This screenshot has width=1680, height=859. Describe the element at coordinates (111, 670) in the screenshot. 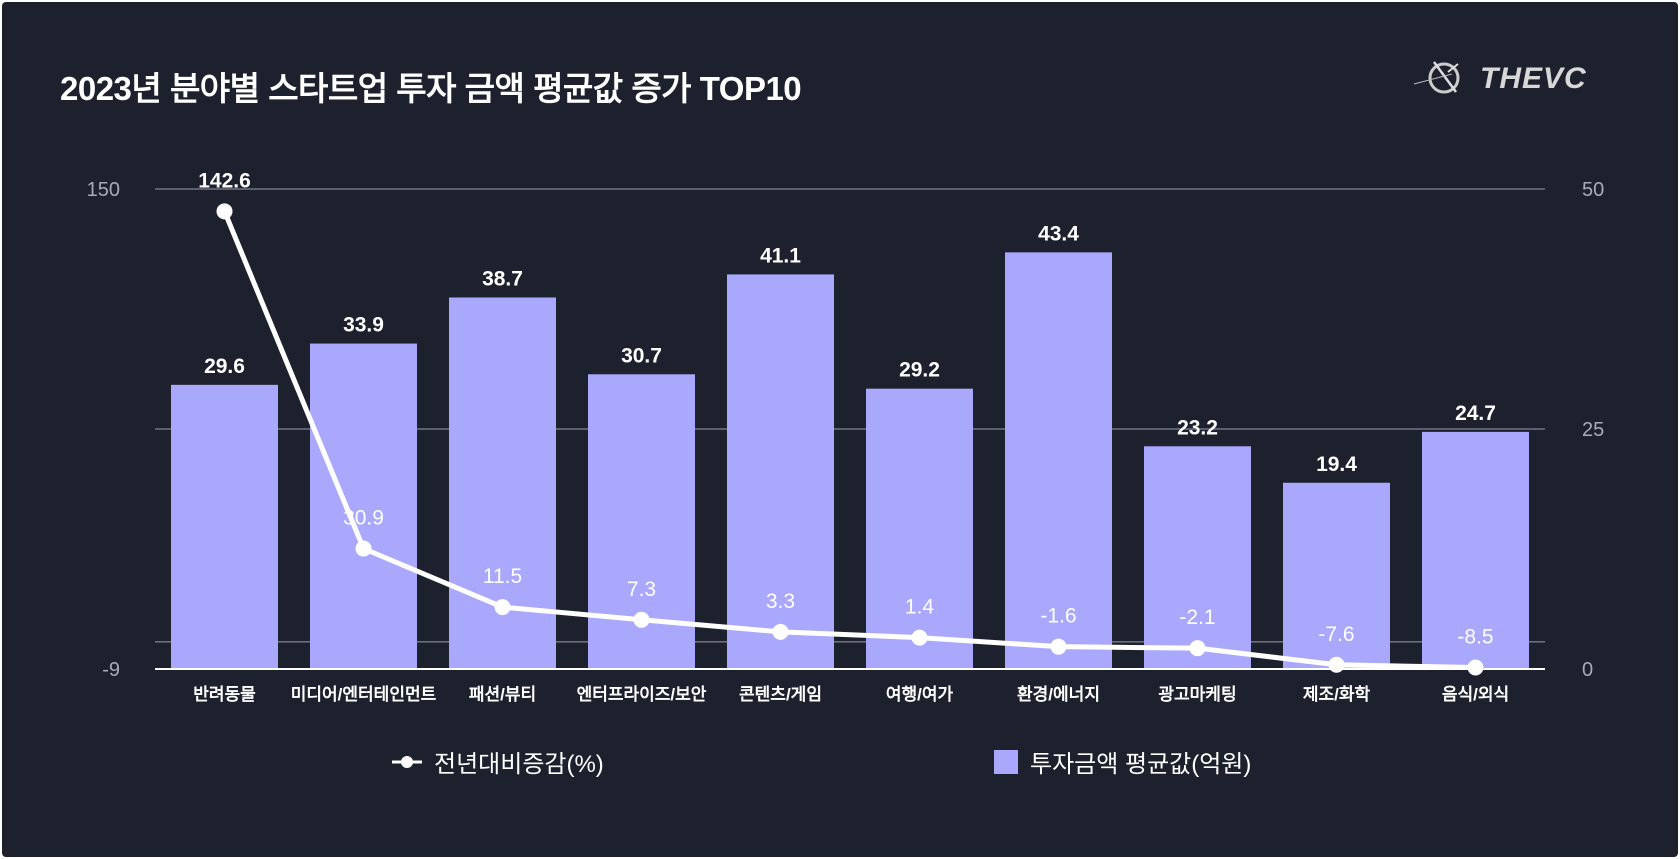

I see `left-axis-tick: -9` at that location.